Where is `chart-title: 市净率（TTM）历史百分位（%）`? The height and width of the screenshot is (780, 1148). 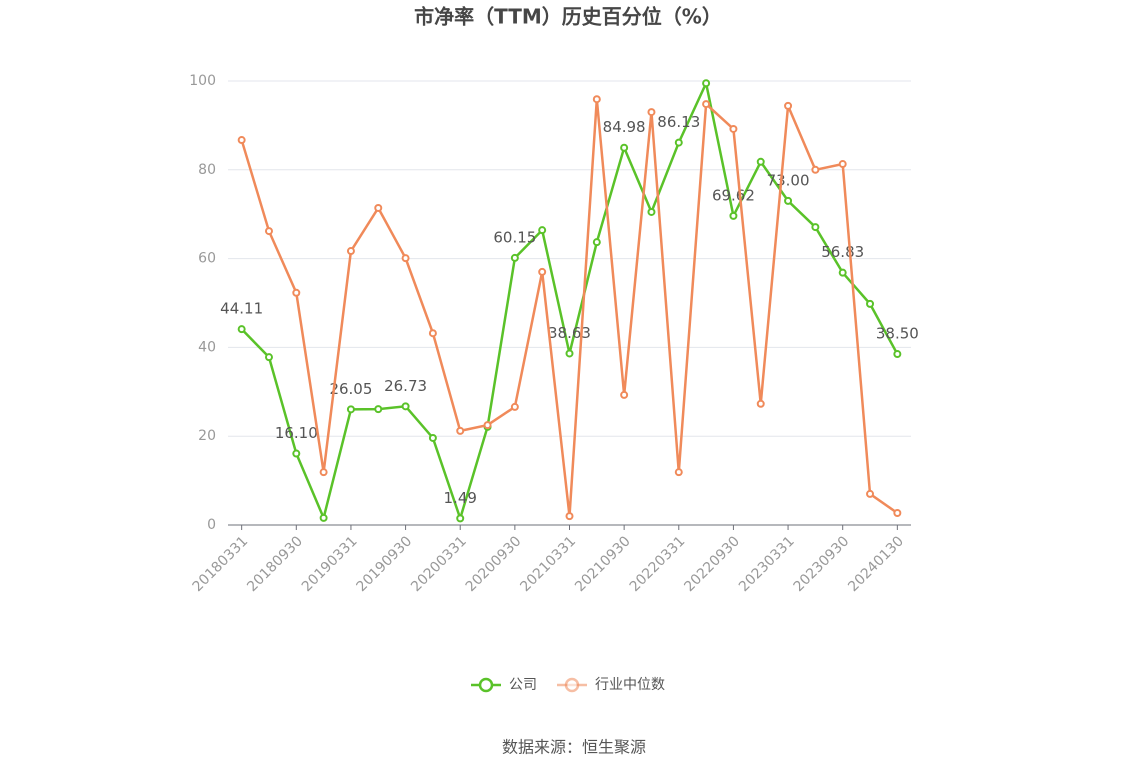 chart-title: 市净率（TTM）历史百分位（%） is located at coordinates (568, 17).